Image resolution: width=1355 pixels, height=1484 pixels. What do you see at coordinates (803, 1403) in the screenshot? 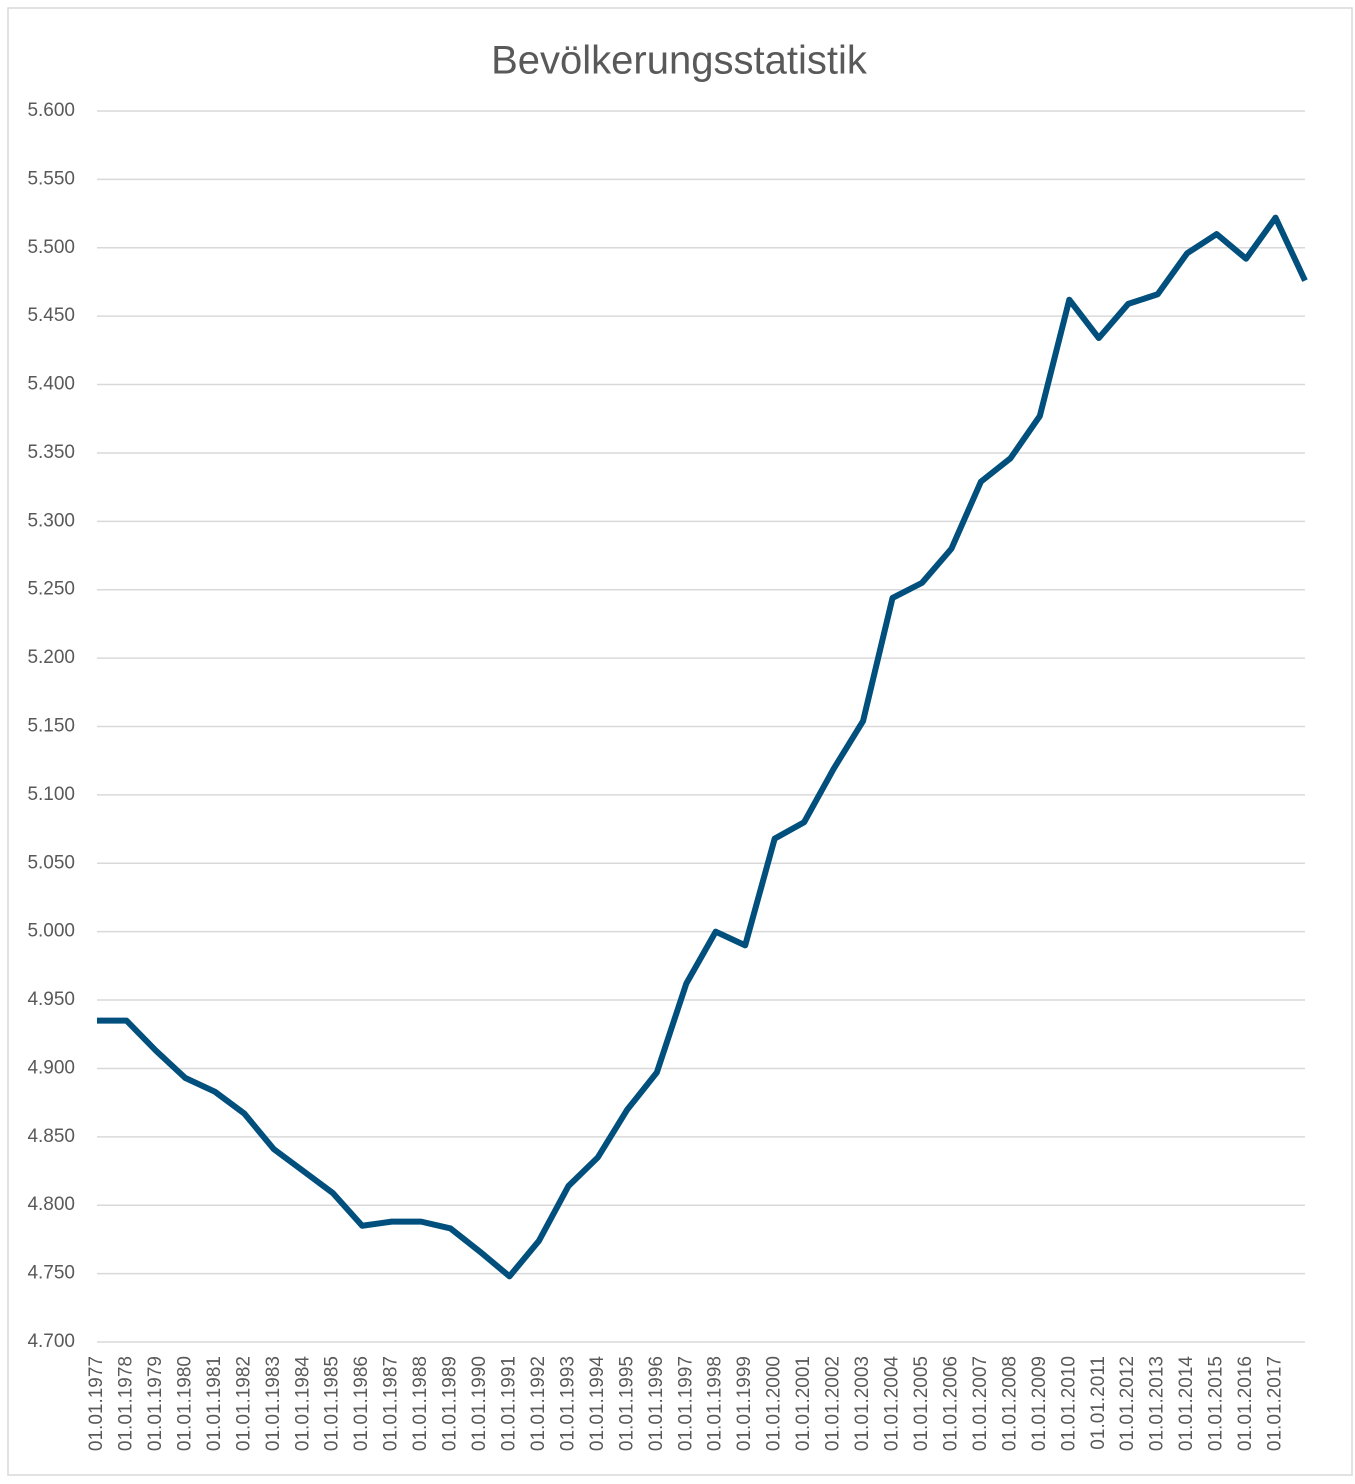
I see `x-tick-label: 01.01.2001` at bounding box center [803, 1403].